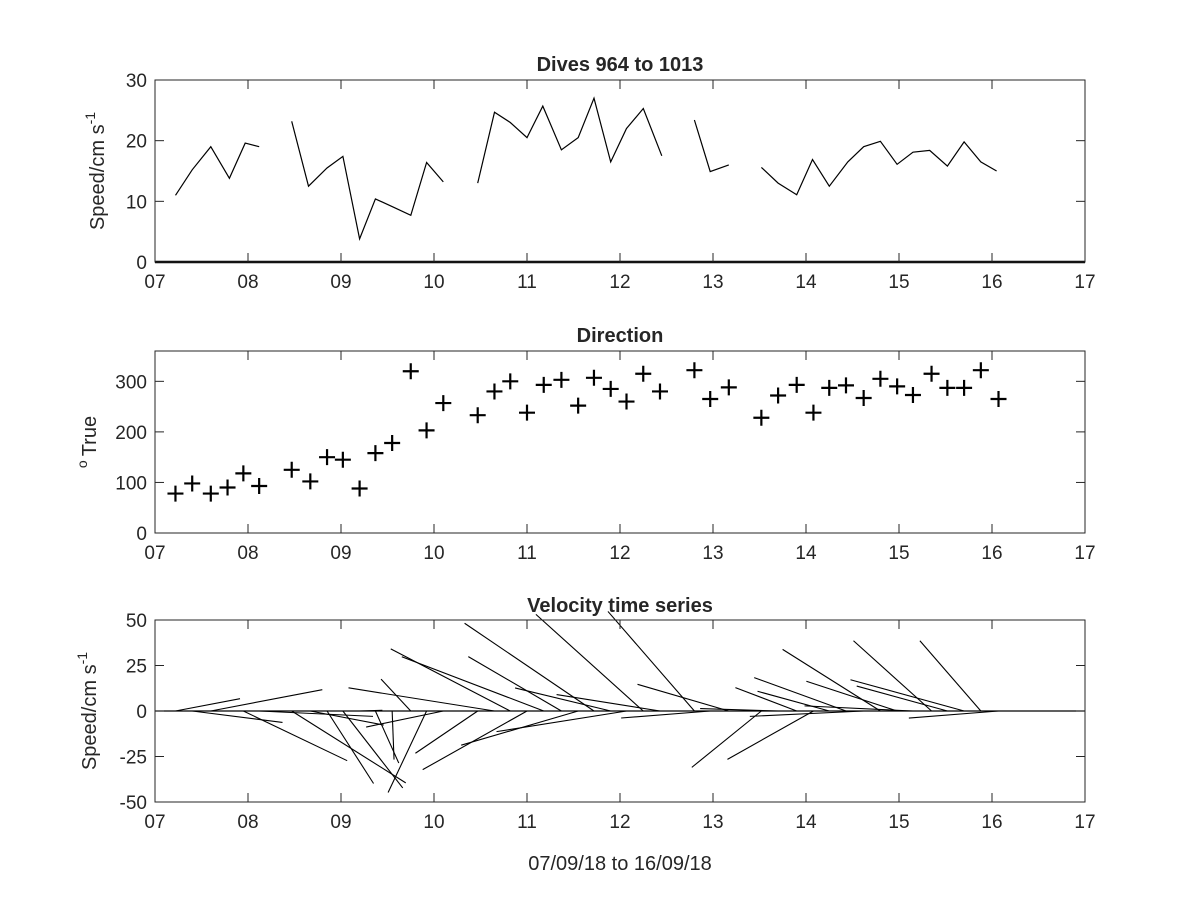 Image resolution: width=1200 pixels, height=900 pixels. I want to click on speed-y-axis-label: Speed/cm s-1, so click(95, 171).